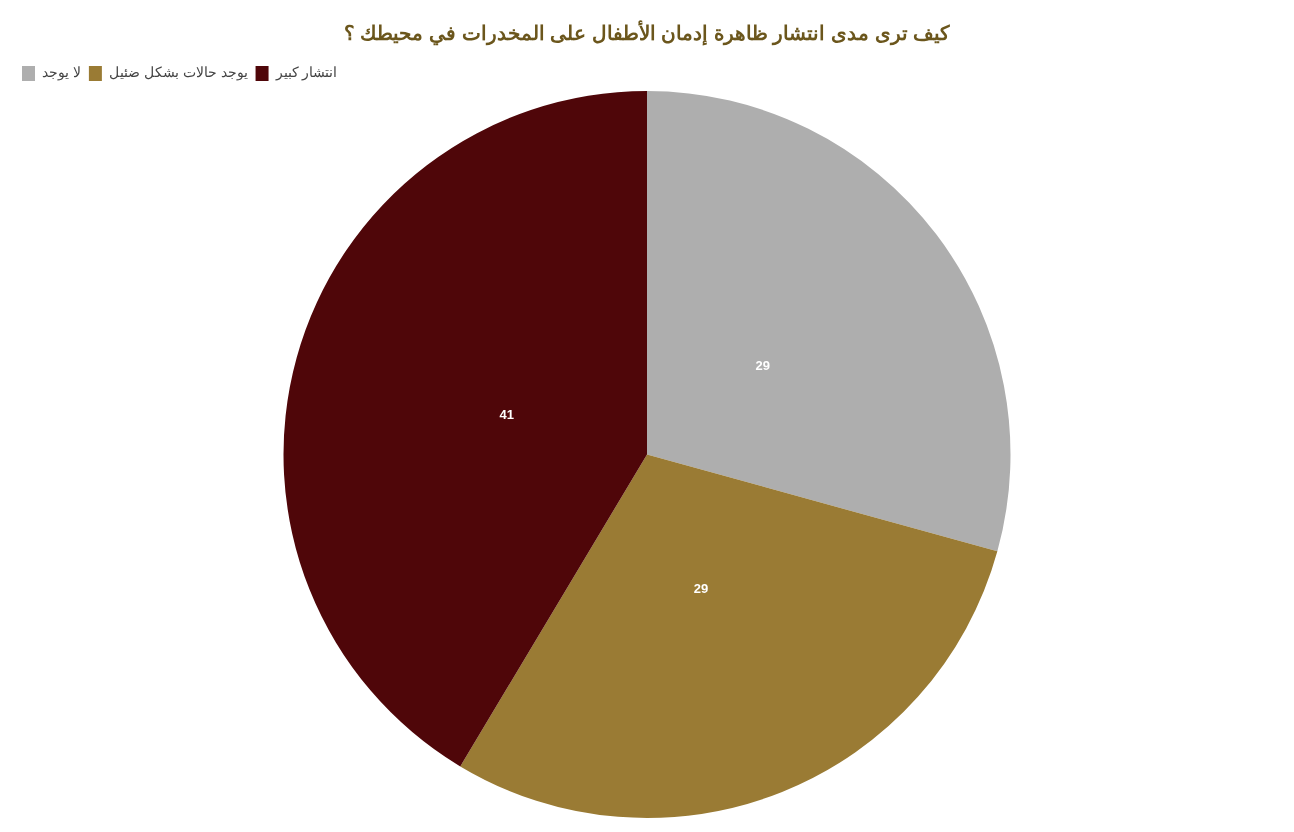  Describe the element at coordinates (647, 32) in the screenshot. I see `chart-title: كيف ترى مدى انتشار ظاهرة إدمان الأطفال على المخدرات في محيطك ؟` at that location.